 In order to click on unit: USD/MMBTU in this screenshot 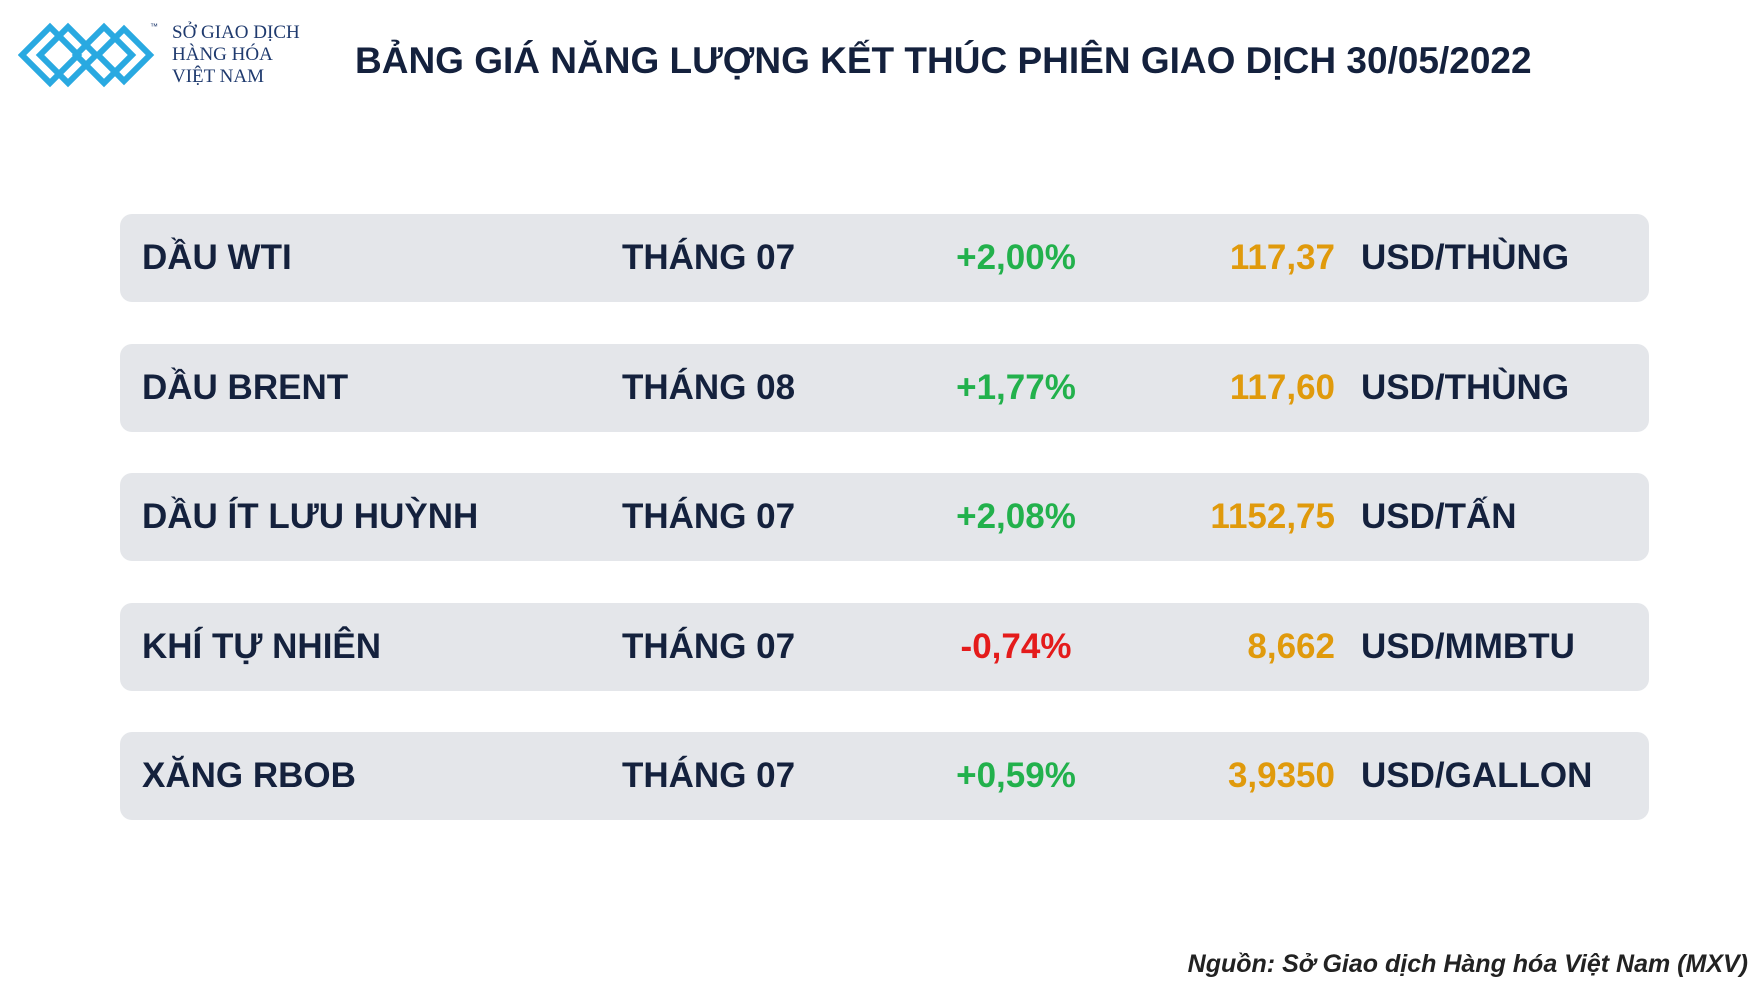, I will do `click(1468, 646)`.